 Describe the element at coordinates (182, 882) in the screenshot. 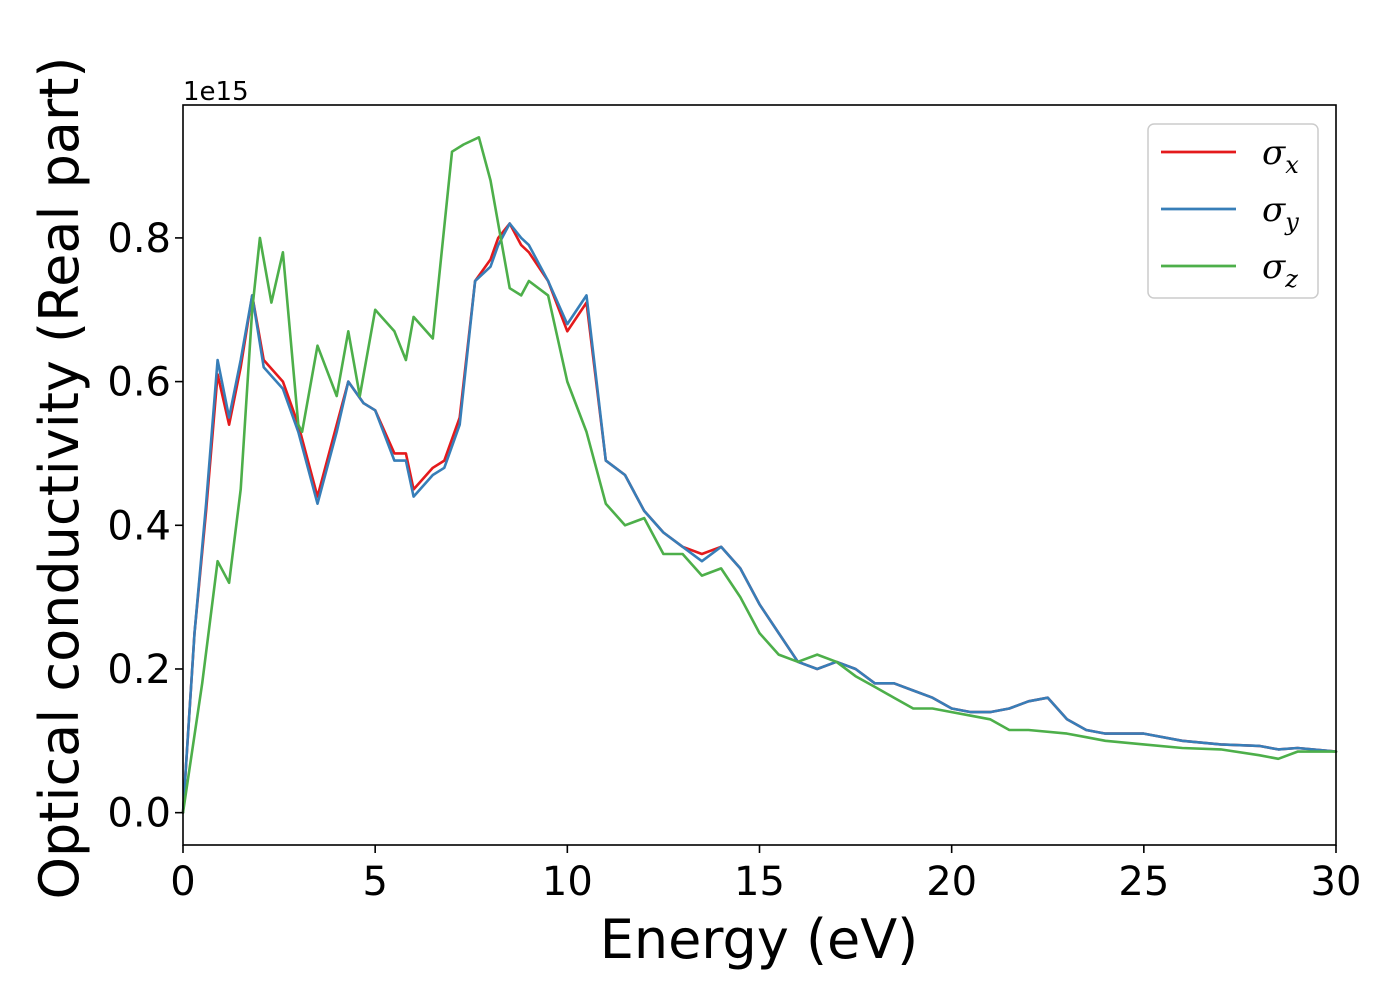

I see `x-tick-label: 0` at that location.